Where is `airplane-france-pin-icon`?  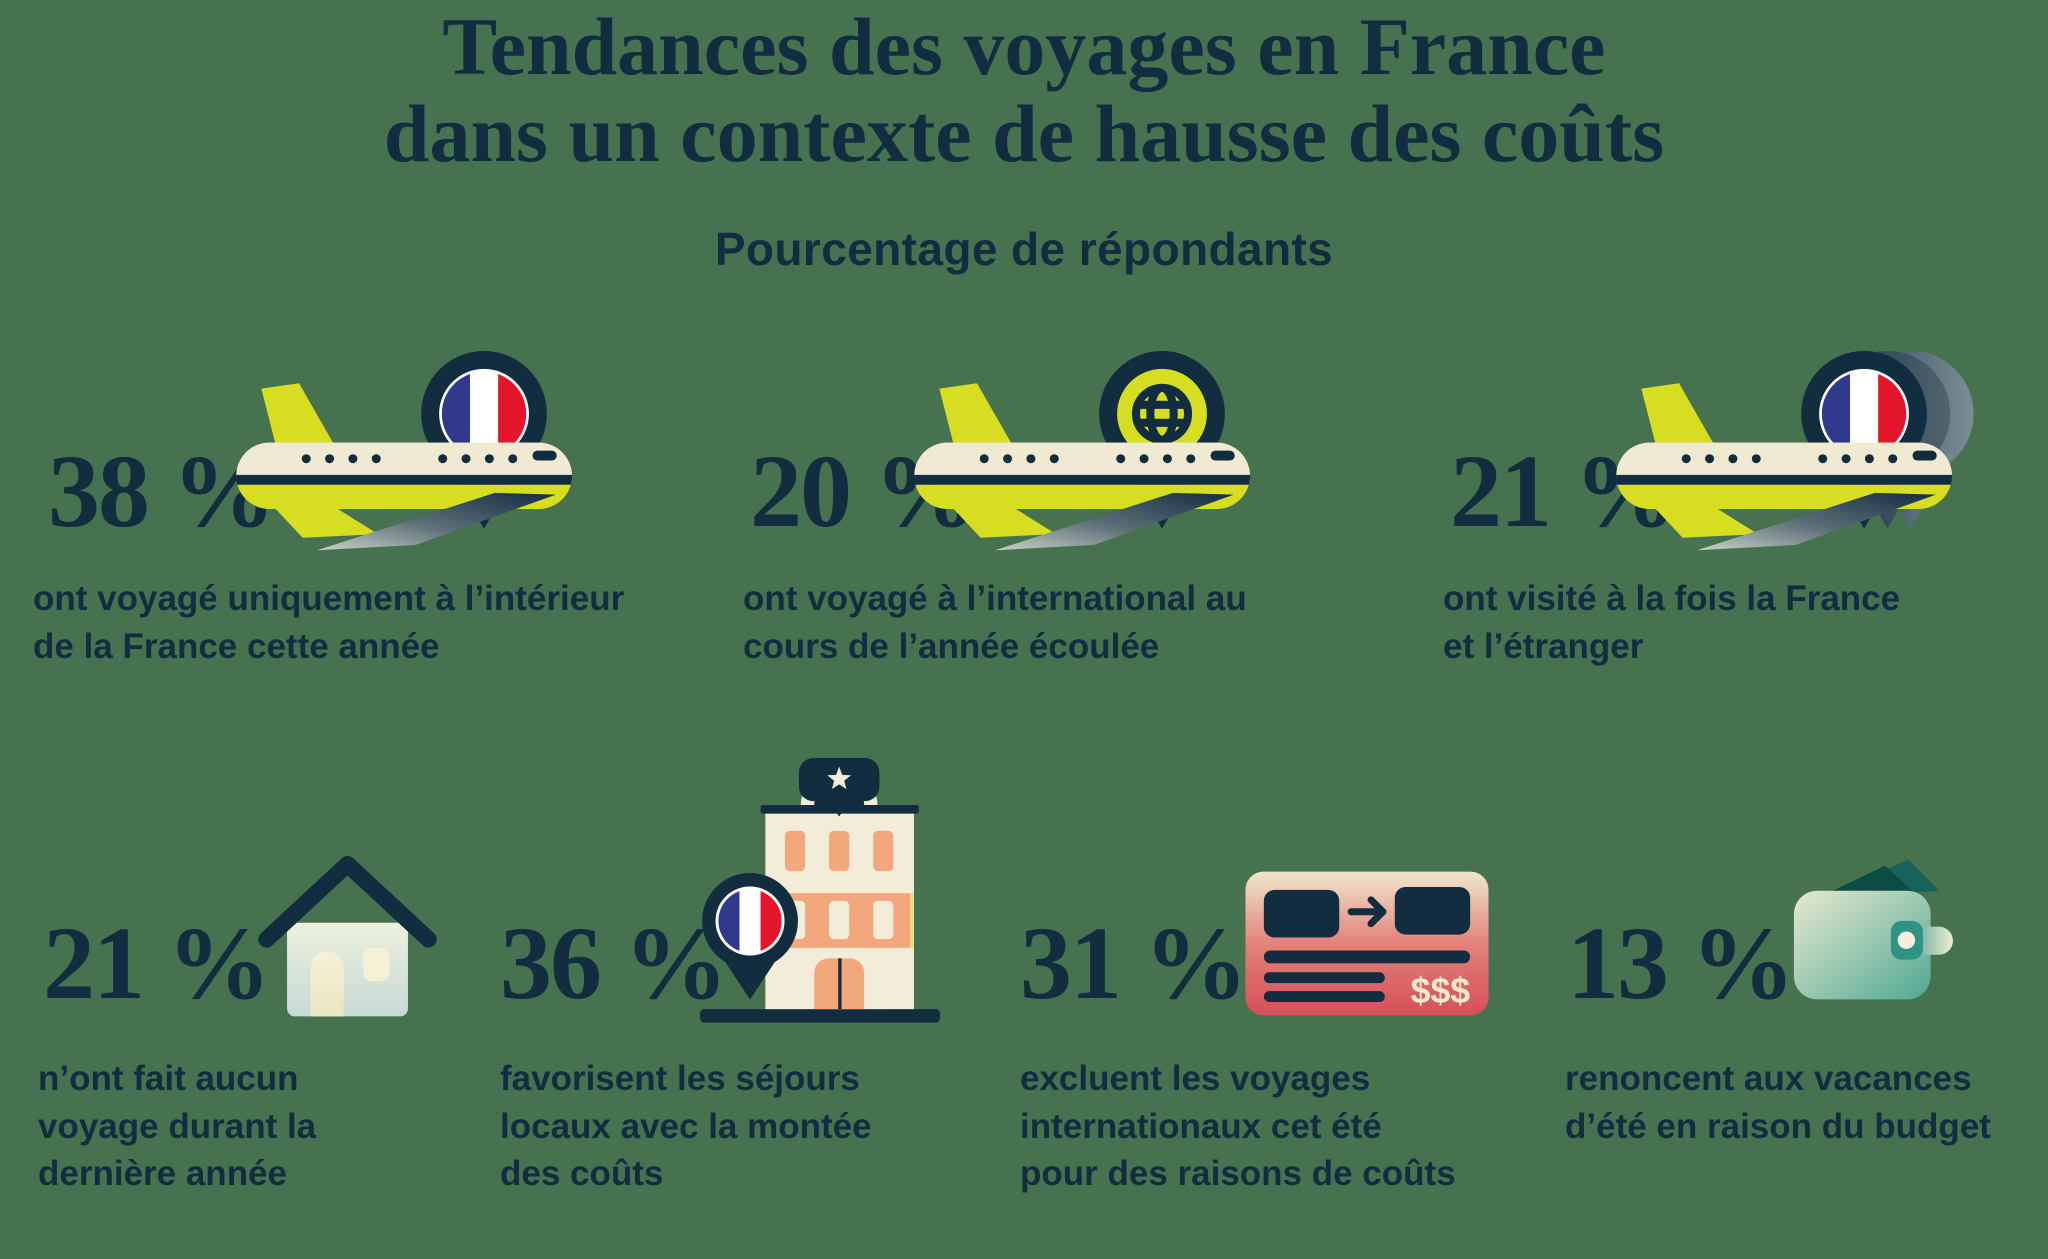 airplane-france-pin-icon is located at coordinates (405, 443).